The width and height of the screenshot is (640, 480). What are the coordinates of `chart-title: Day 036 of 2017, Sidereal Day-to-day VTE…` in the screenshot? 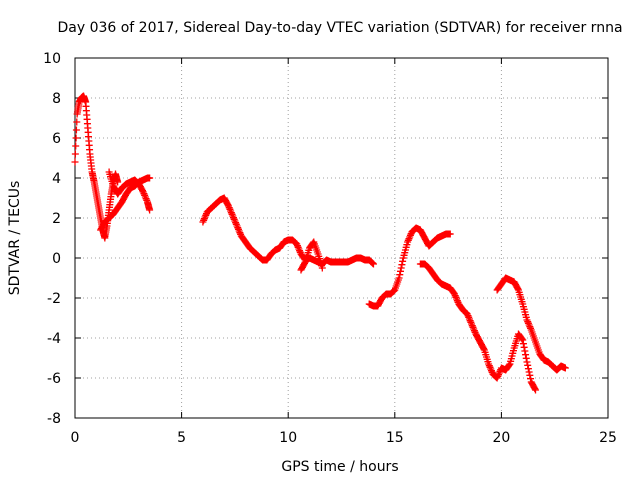 It's located at (339, 28).